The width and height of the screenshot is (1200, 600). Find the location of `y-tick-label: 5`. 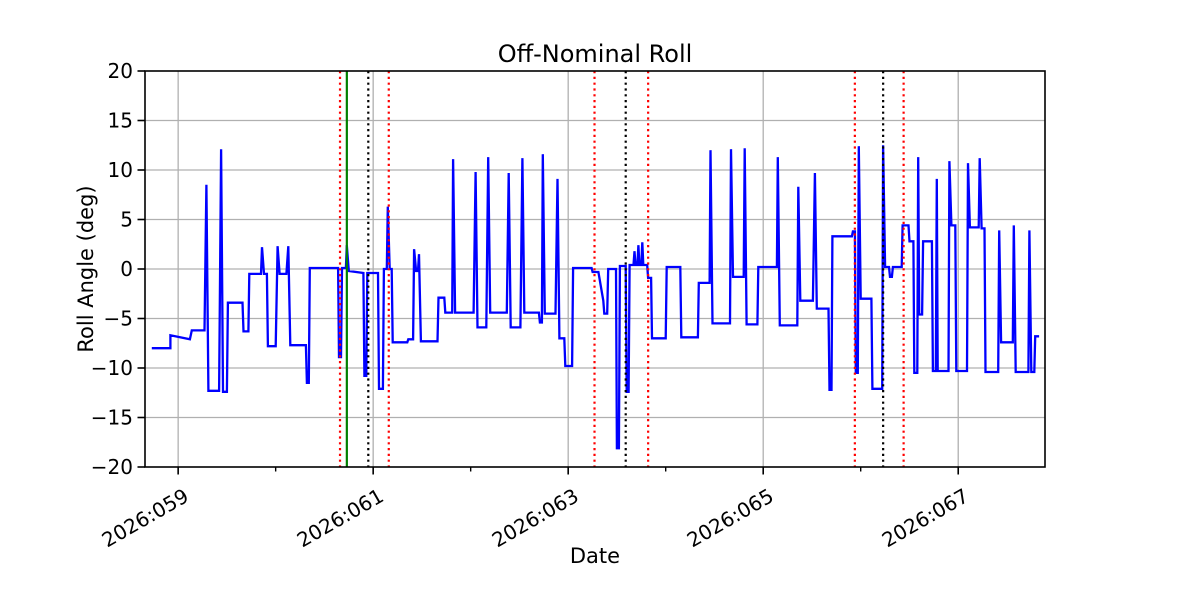

y-tick-label: 5 is located at coordinates (126, 220).